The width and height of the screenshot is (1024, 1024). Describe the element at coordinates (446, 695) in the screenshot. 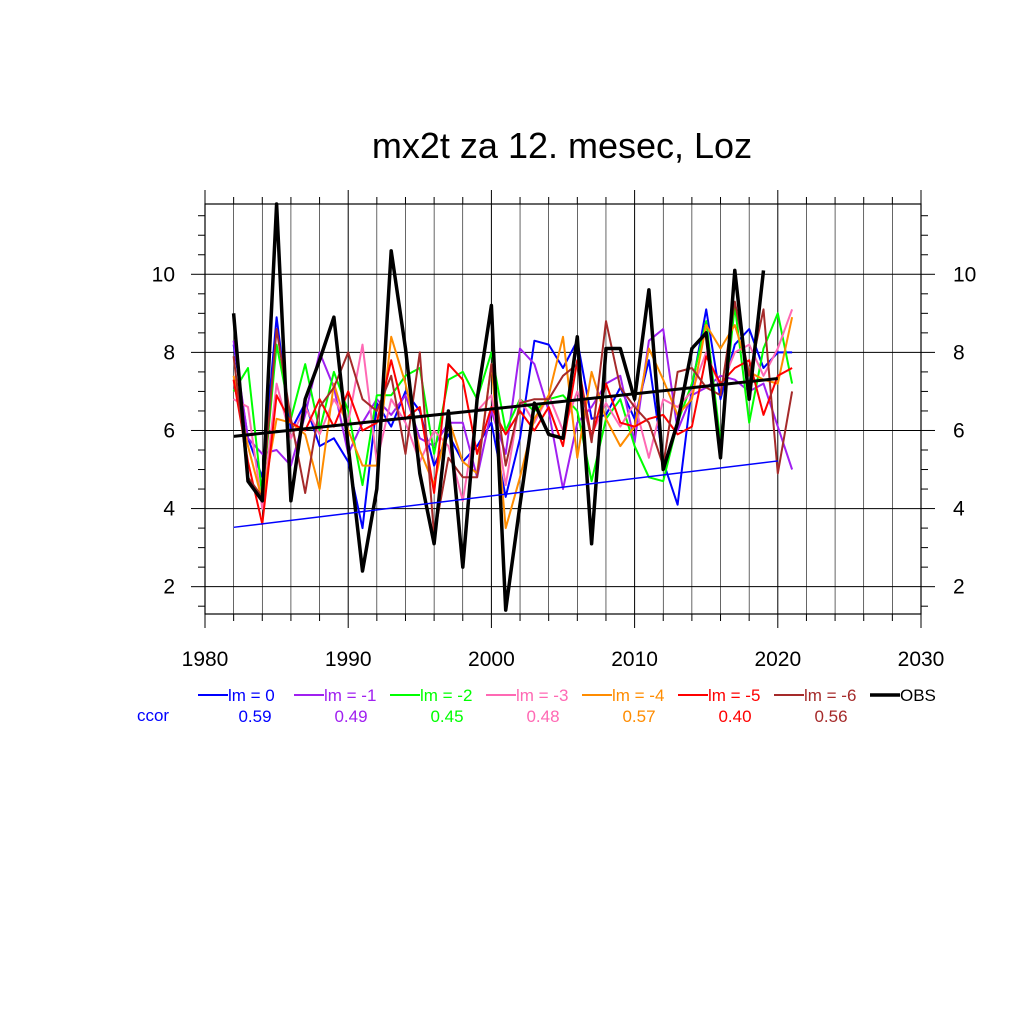

I see `legend-label: lm = -2` at that location.